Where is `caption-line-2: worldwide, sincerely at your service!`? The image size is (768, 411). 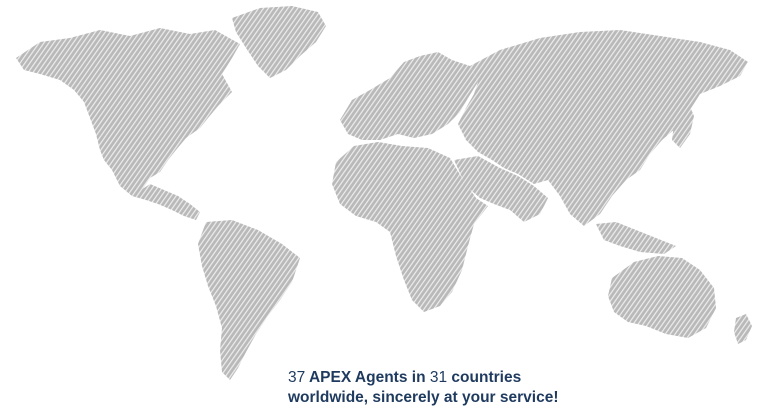 caption-line-2: worldwide, sincerely at your service! is located at coordinates (423, 397).